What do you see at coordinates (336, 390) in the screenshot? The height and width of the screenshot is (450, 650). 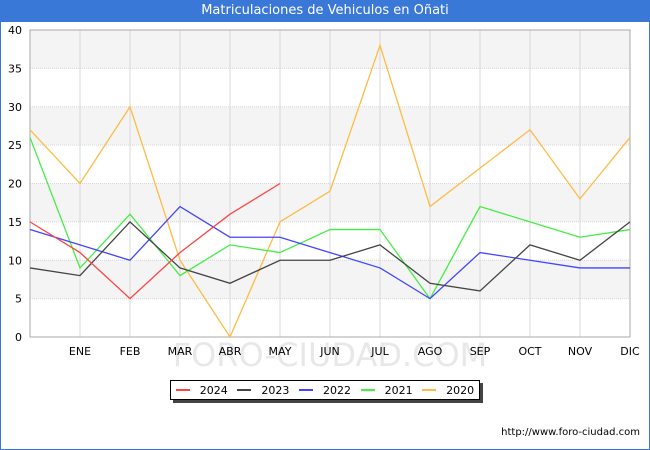 I see `legend-label: 2022` at bounding box center [336, 390].